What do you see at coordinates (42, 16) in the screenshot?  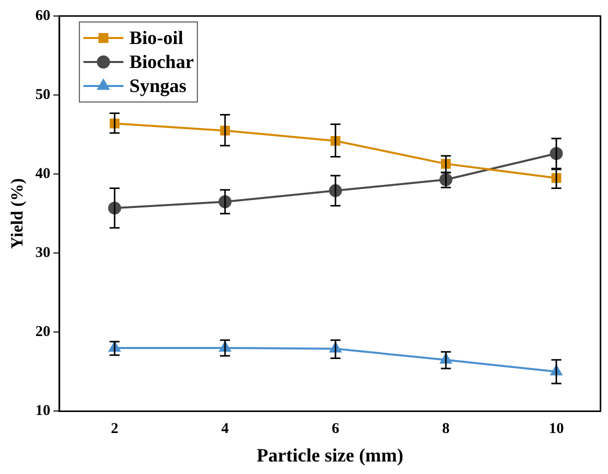 I see `y-tick-label: 60` at bounding box center [42, 16].